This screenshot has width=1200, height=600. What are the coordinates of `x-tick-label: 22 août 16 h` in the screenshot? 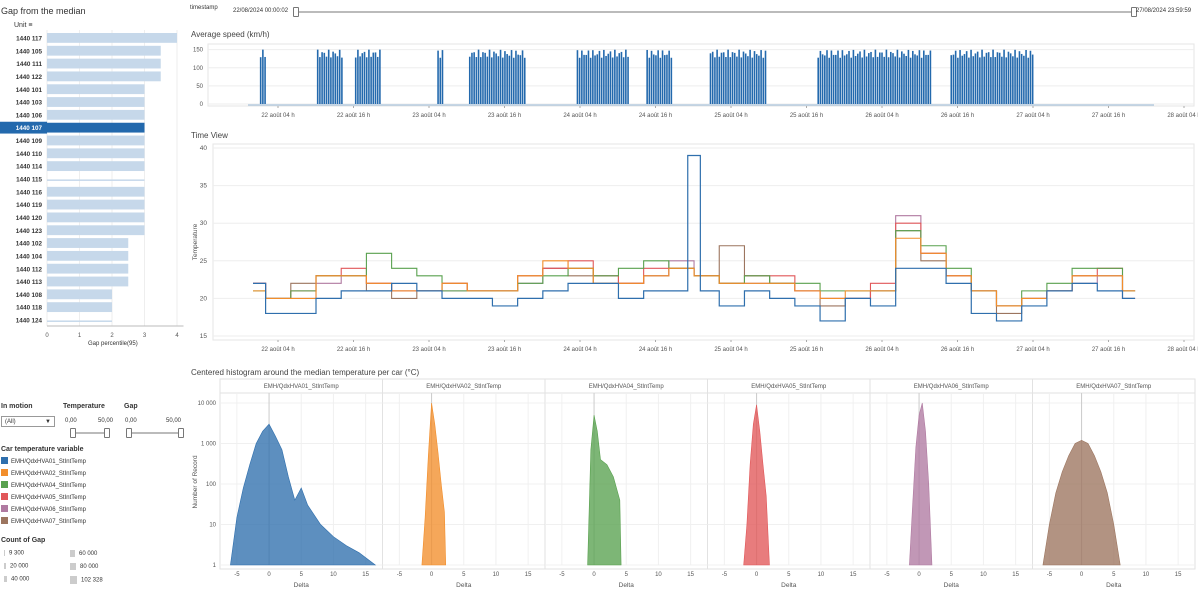 It's located at (353, 116).